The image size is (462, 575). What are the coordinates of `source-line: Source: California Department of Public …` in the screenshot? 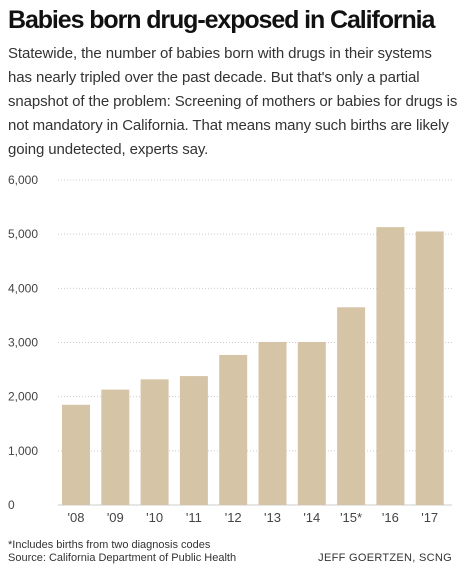 It's located at (122, 558).